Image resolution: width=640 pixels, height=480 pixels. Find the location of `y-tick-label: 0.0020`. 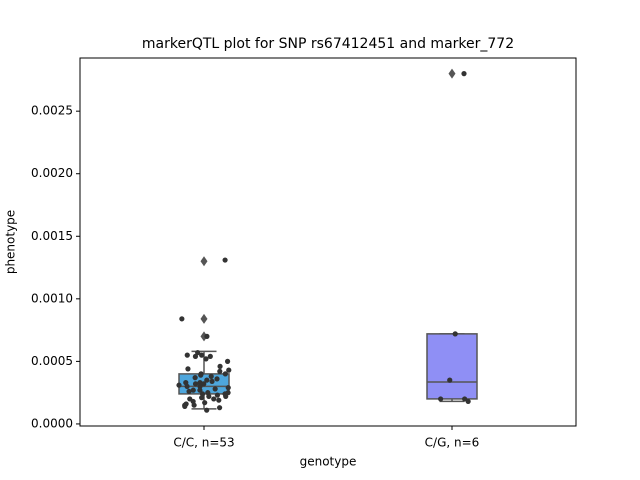

y-tick-label: 0.0020 is located at coordinates (52, 173).